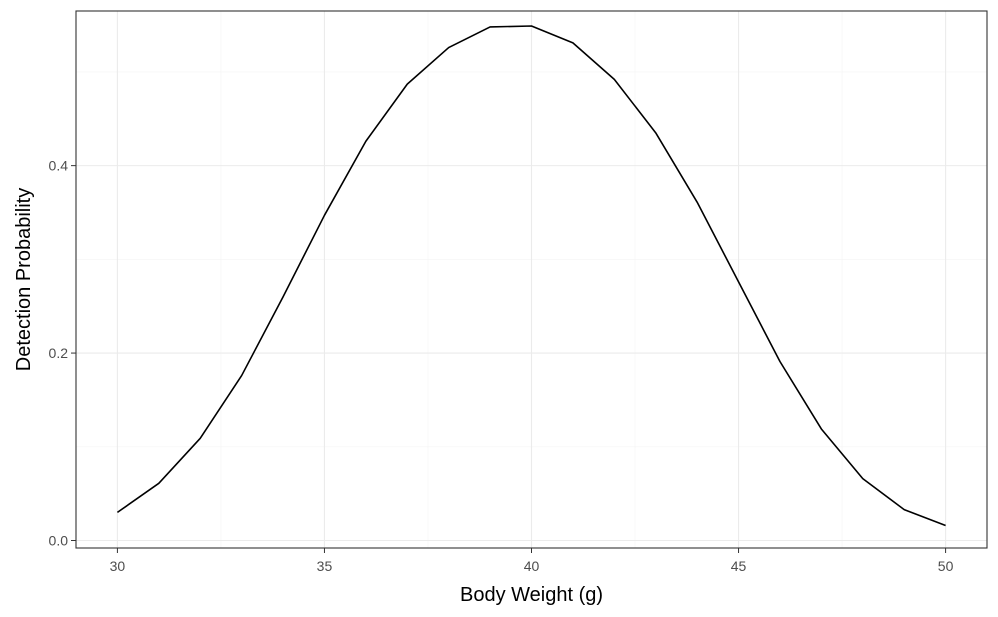 Image resolution: width=998 pixels, height=617 pixels. I want to click on y-tick-label: 0.2, so click(59, 353).